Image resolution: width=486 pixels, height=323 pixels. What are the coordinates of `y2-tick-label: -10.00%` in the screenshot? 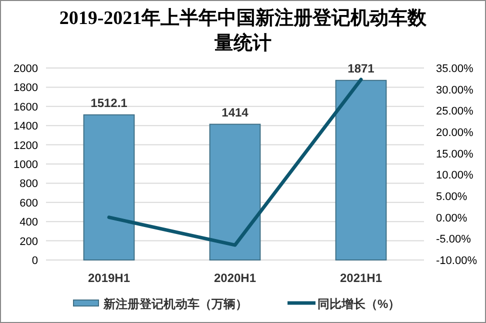 It's located at (457, 261).